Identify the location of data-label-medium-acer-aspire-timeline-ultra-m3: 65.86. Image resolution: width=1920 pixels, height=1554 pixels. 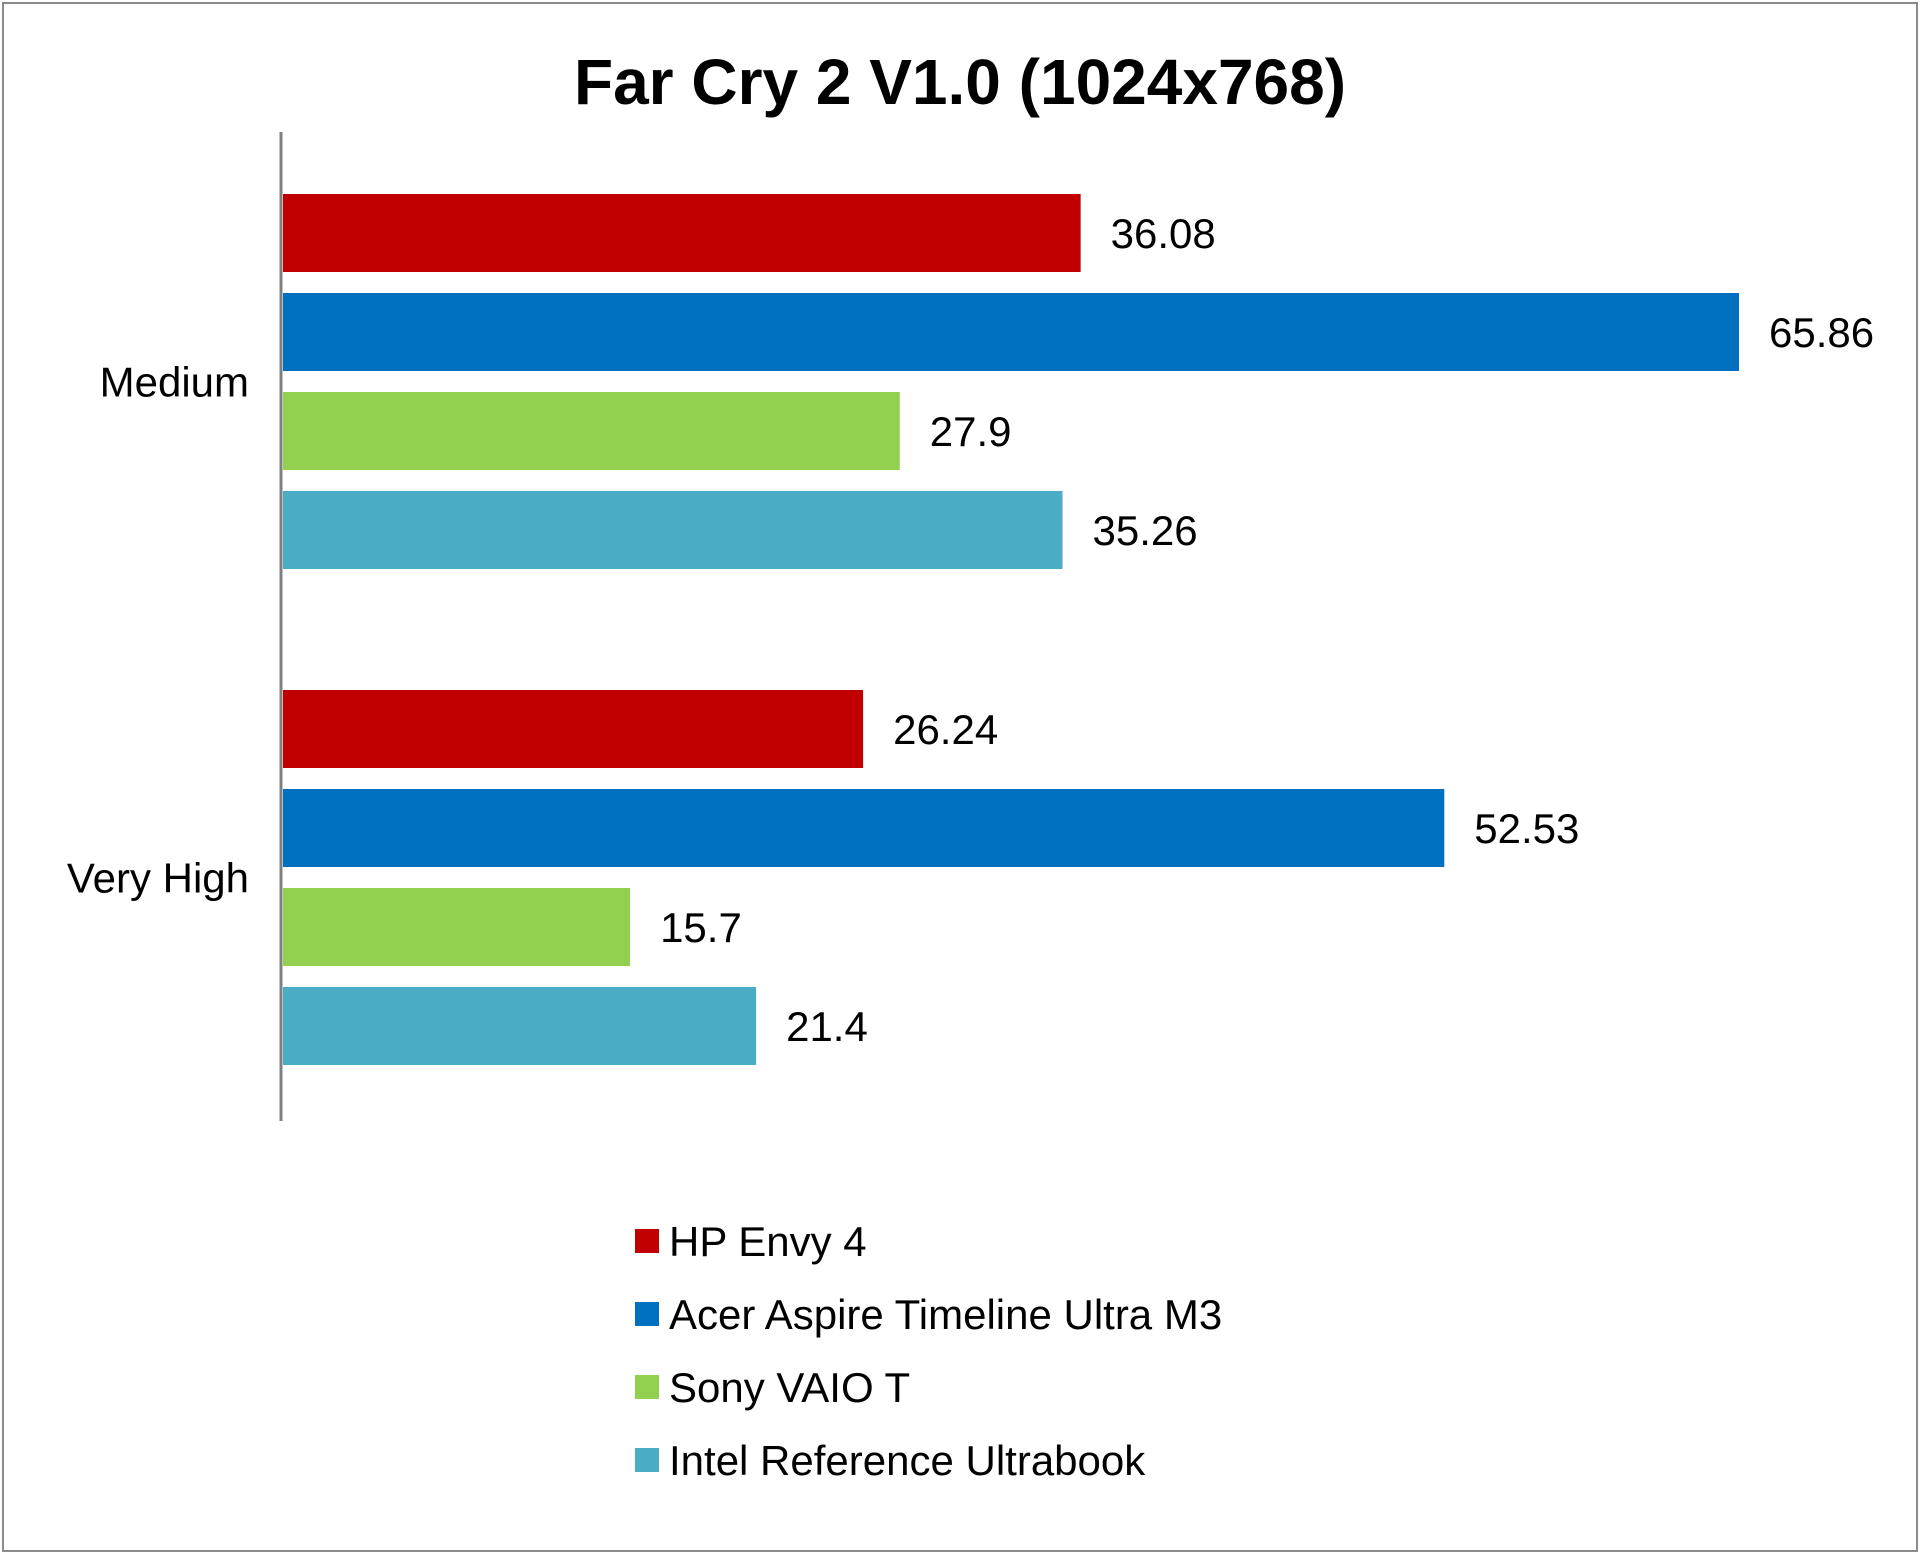
(1821, 332).